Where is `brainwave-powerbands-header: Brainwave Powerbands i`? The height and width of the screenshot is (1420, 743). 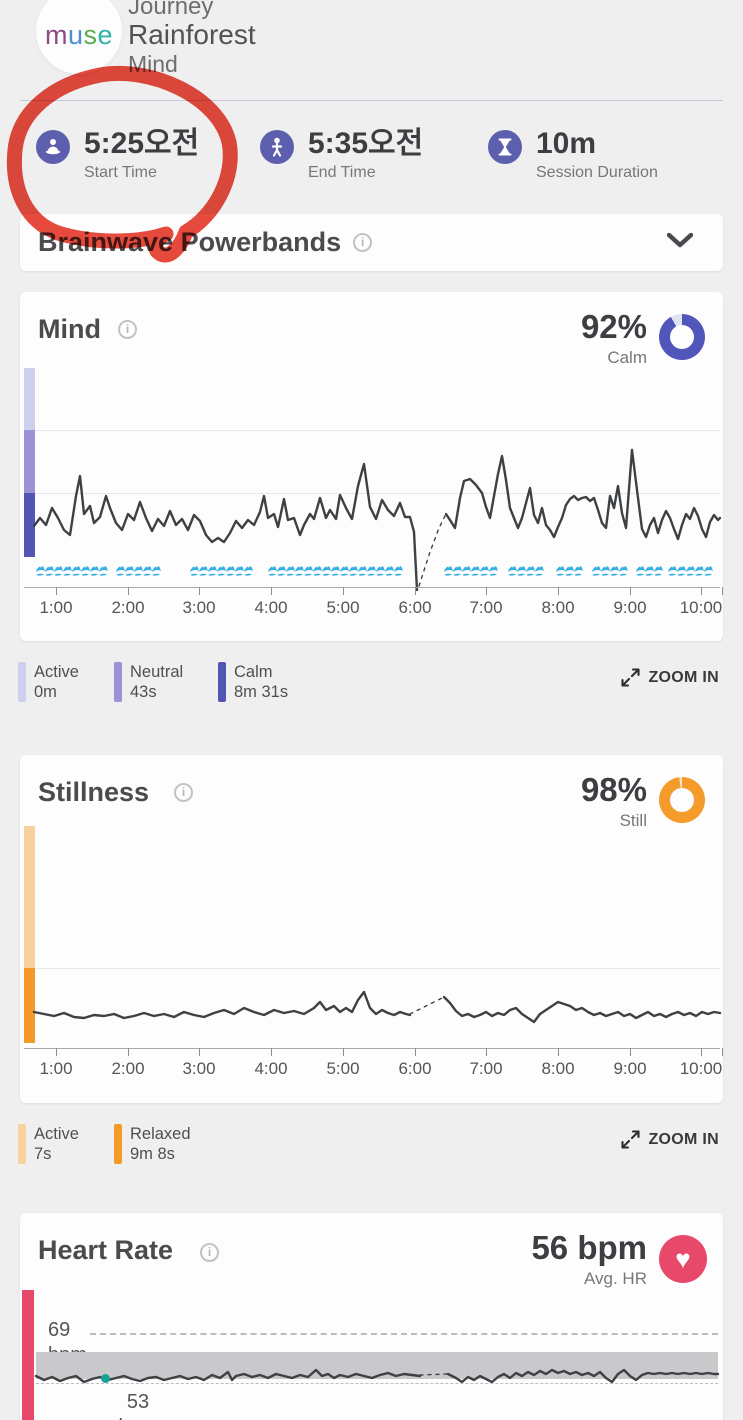
brainwave-powerbands-header: Brainwave Powerbands i is located at coordinates (371, 242).